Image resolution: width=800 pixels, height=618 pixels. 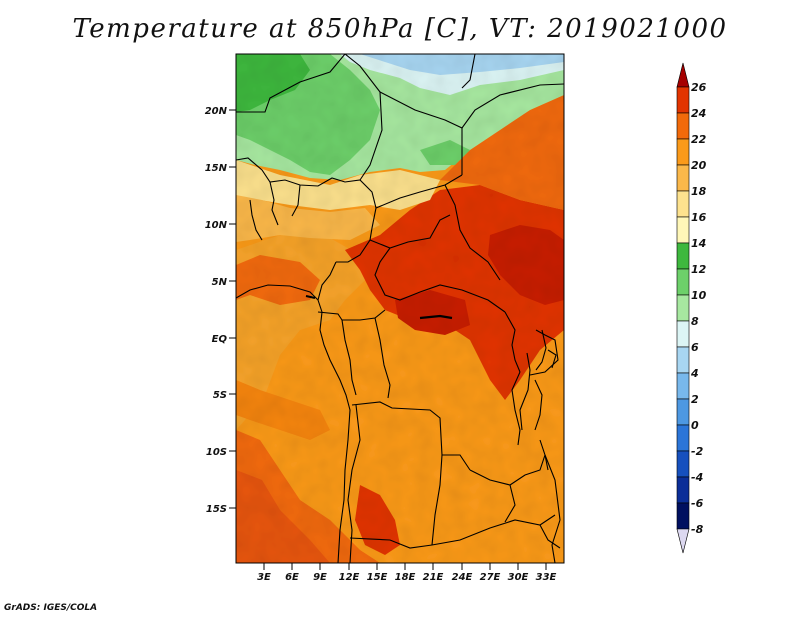 I want to click on colorbar-label-2: 2, so click(x=695, y=399).